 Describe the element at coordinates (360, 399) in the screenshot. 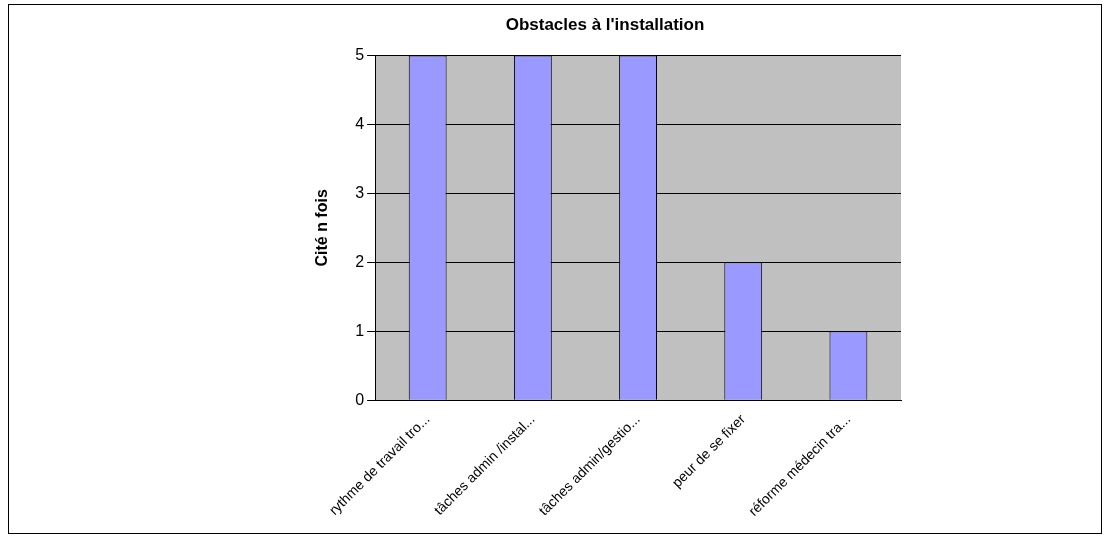

I see `y-tick-label: 0` at that location.